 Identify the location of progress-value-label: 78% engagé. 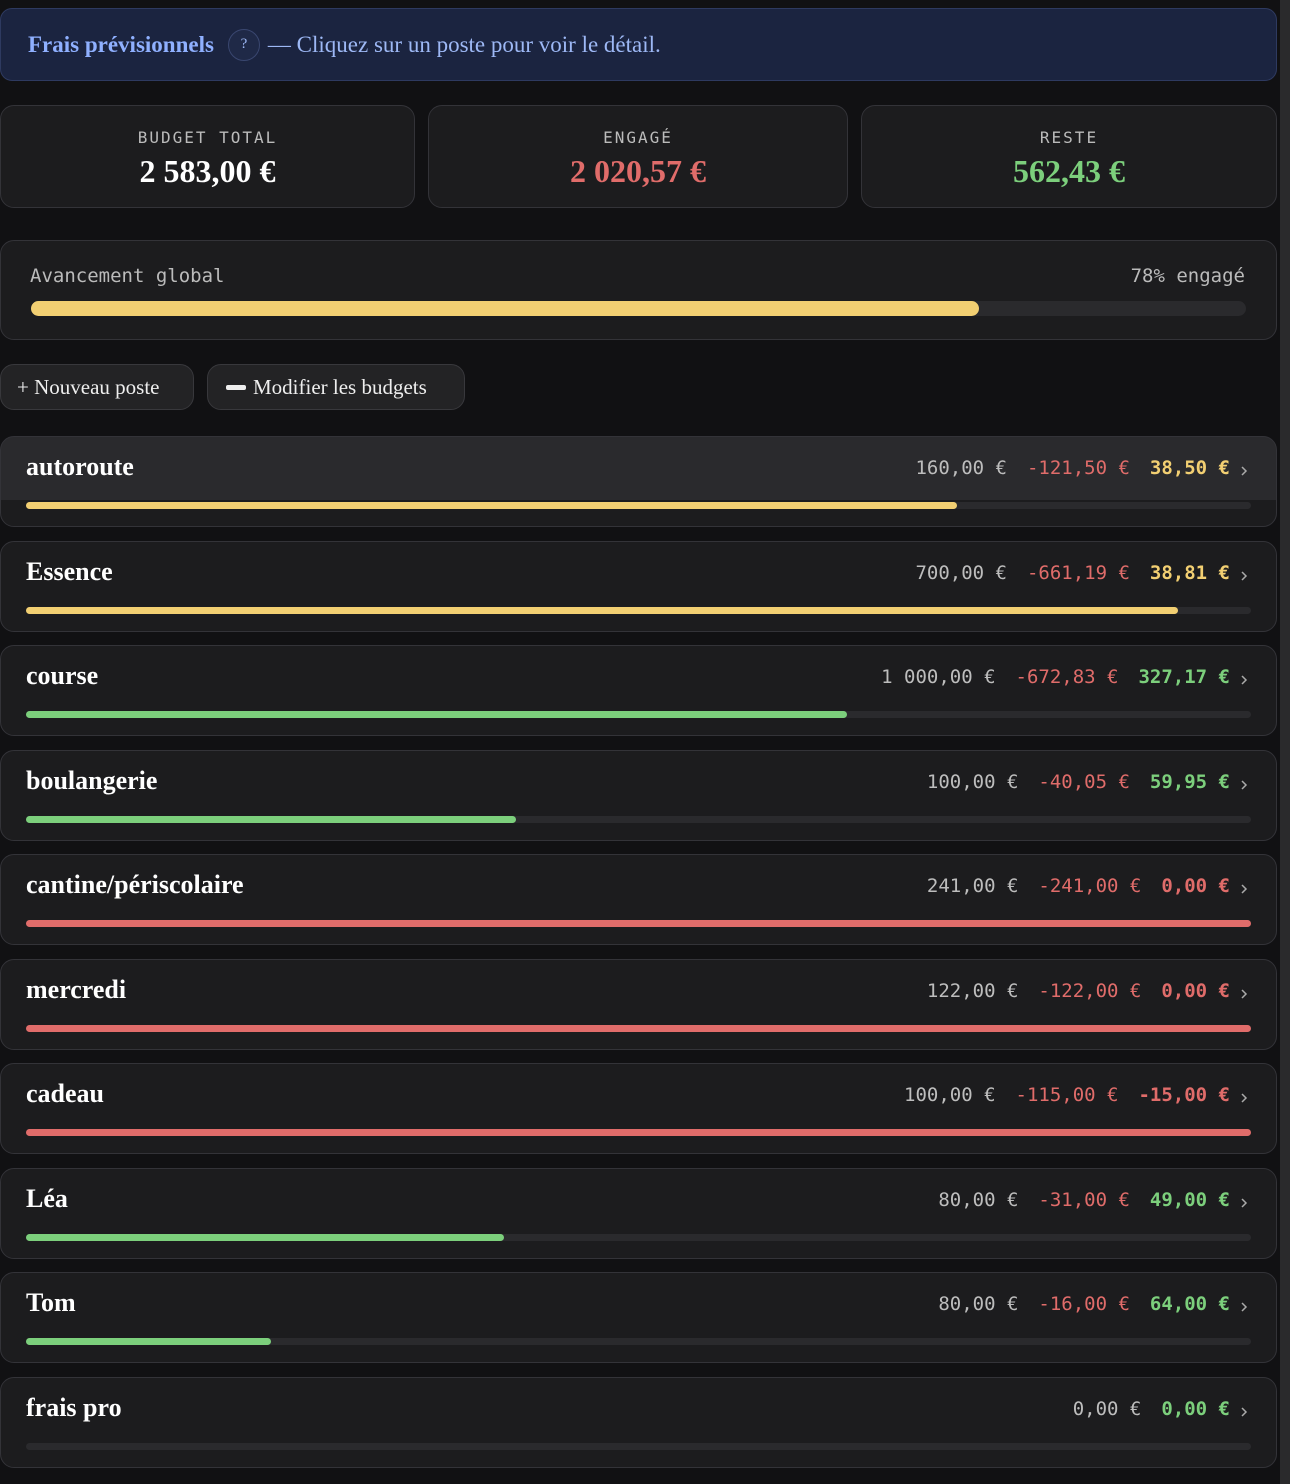
(1187, 276).